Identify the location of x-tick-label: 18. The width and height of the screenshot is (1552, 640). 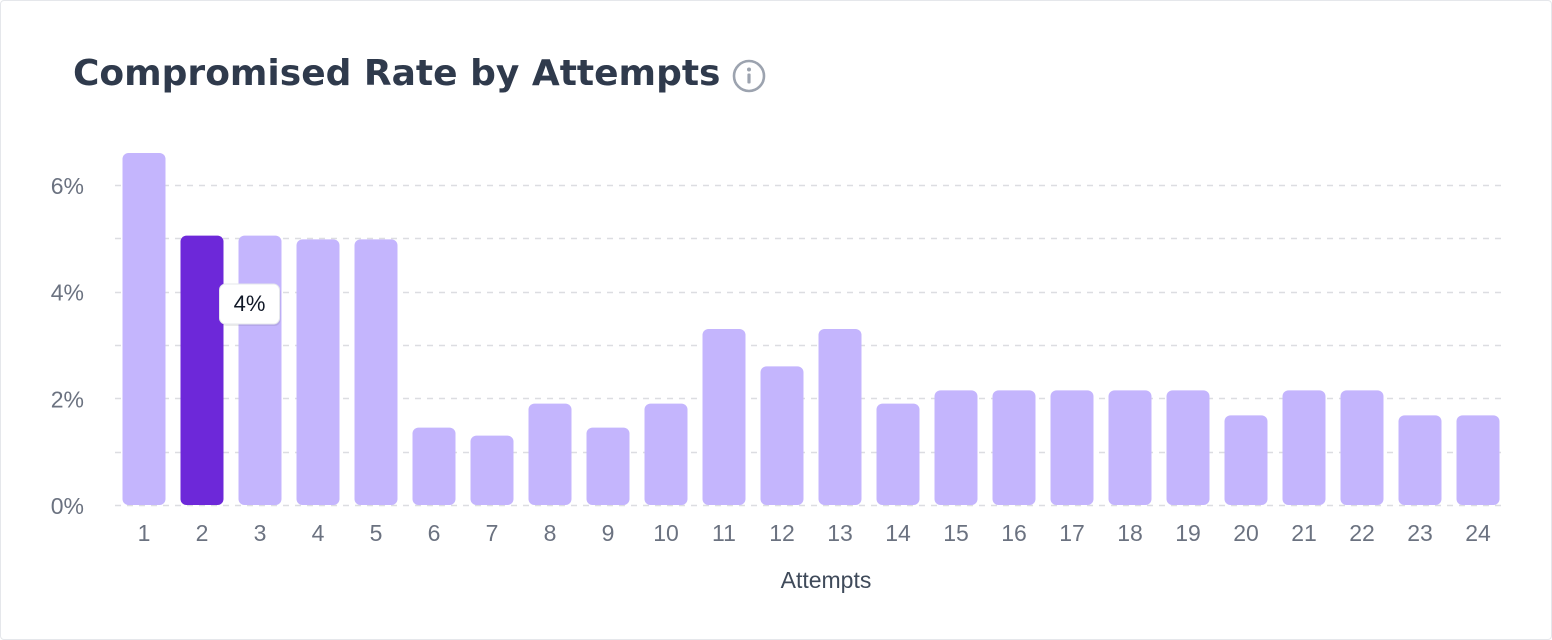
(1130, 533).